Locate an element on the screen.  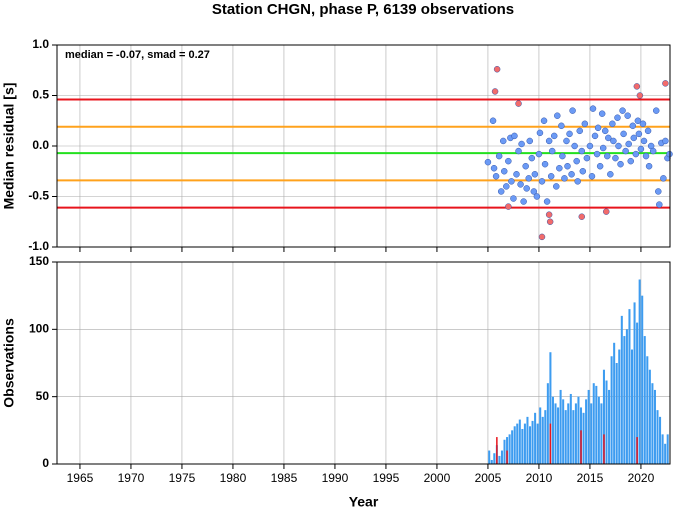
y-tick-label: 0 is located at coordinates (45, 463).